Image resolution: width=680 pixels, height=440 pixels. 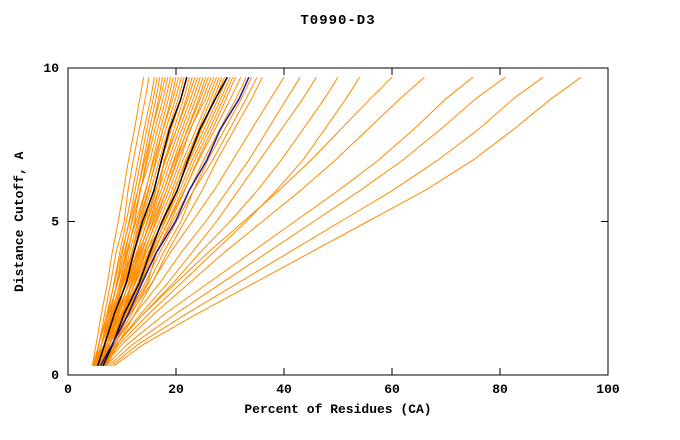 I want to click on x-tick-label: 100, so click(x=608, y=389).